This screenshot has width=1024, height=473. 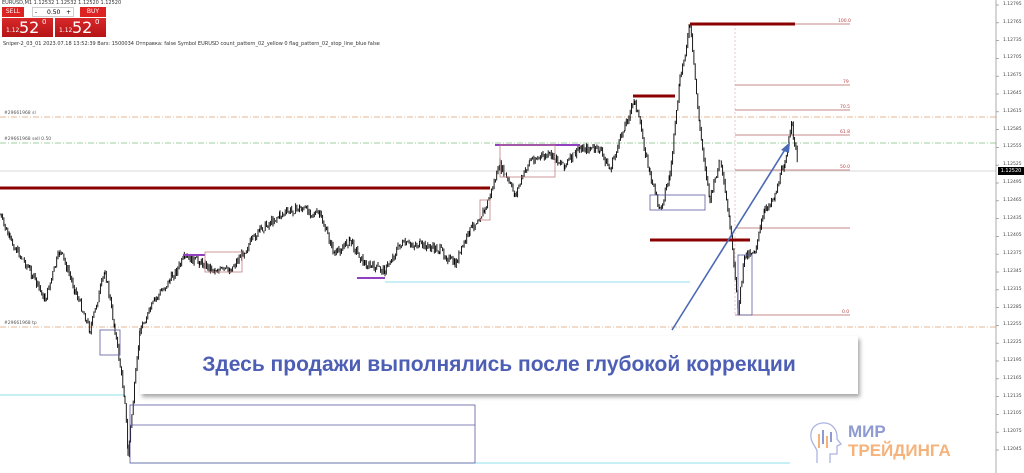 What do you see at coordinates (66, 30) in the screenshot?
I see `buy-price-small: 1.12` at bounding box center [66, 30].